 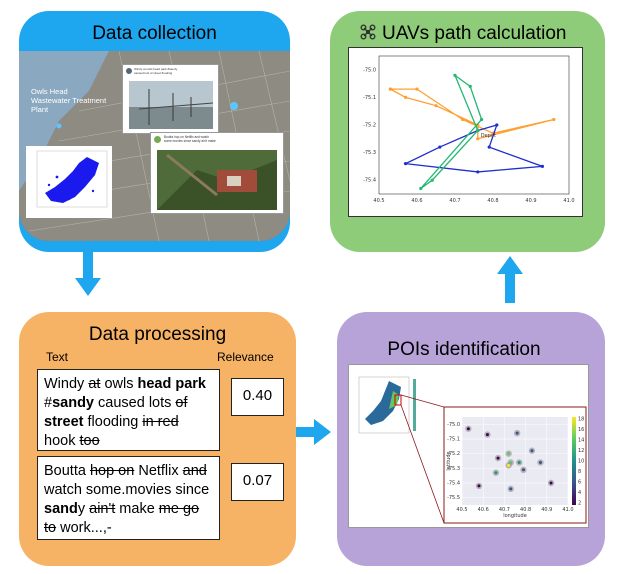 I want to click on poi-overview-thumbnail, so click(x=387, y=405).